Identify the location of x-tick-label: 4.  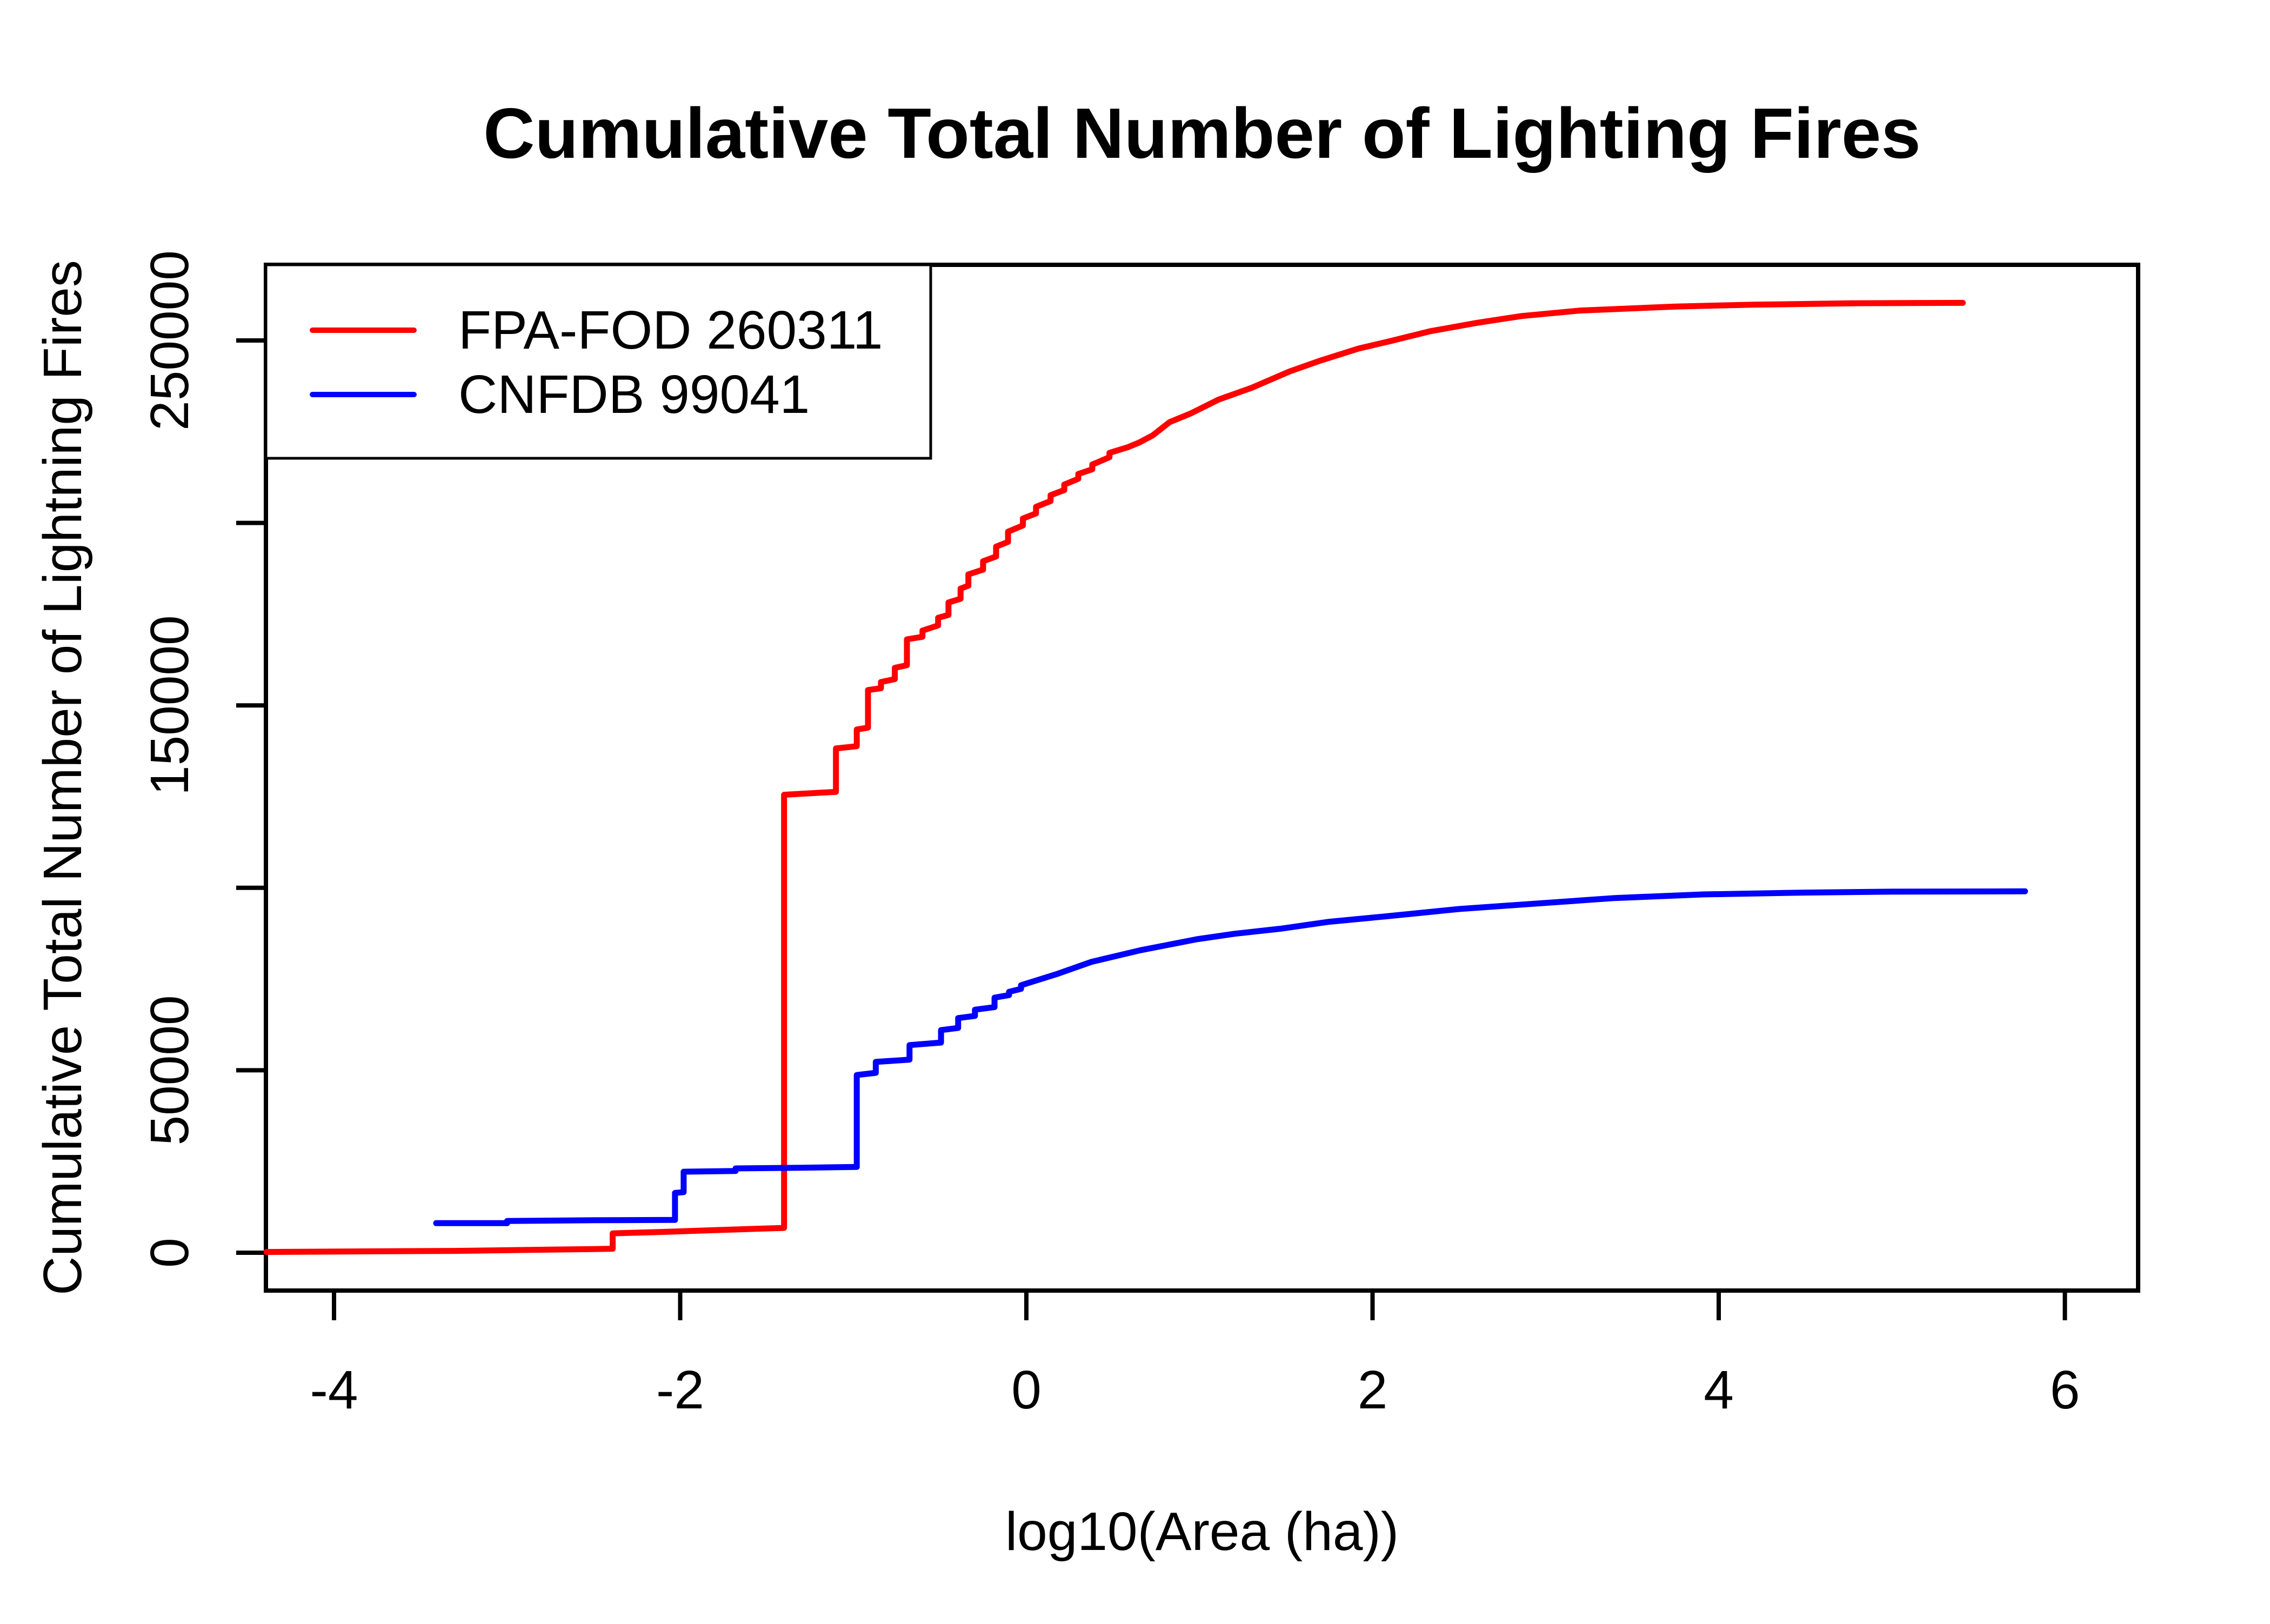
(1719, 1390).